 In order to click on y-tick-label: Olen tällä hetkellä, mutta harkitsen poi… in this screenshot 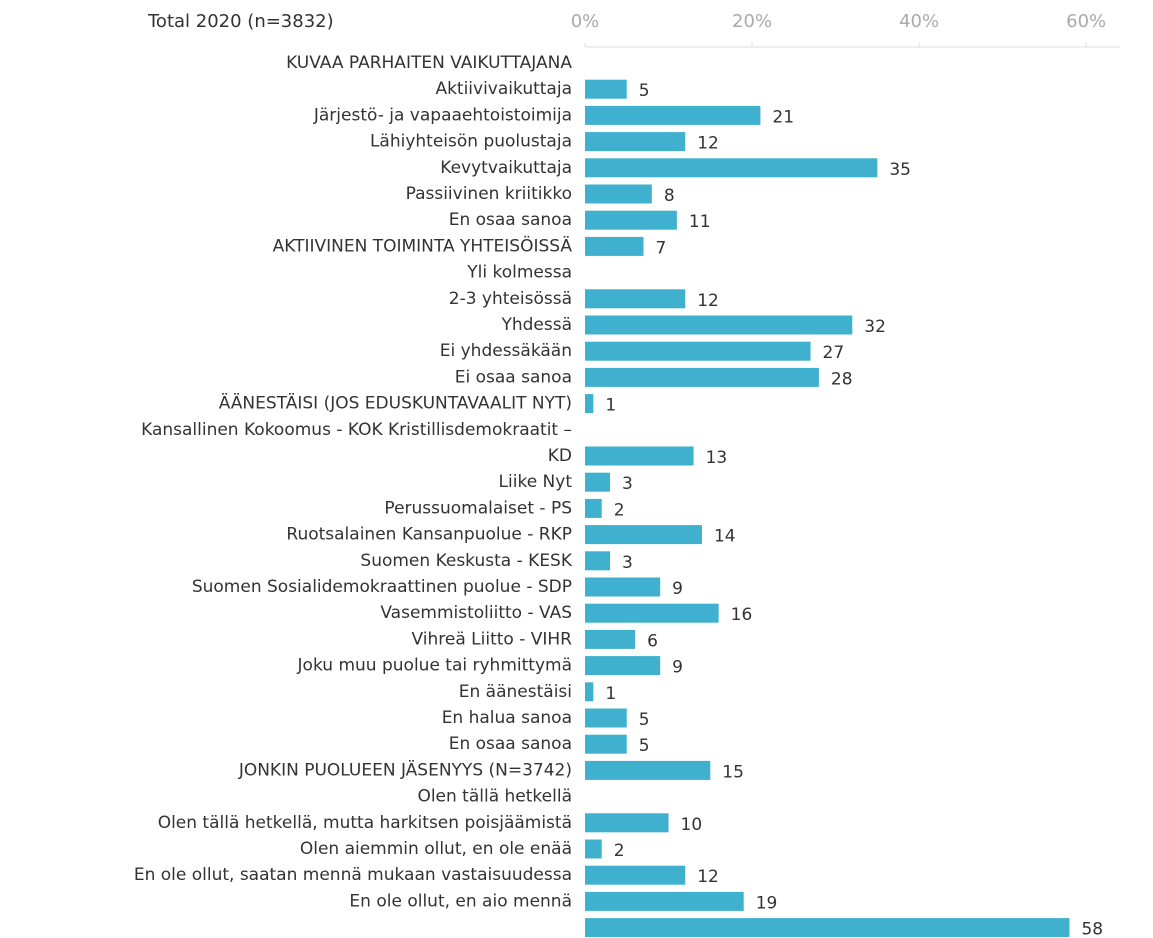, I will do `click(365, 823)`.